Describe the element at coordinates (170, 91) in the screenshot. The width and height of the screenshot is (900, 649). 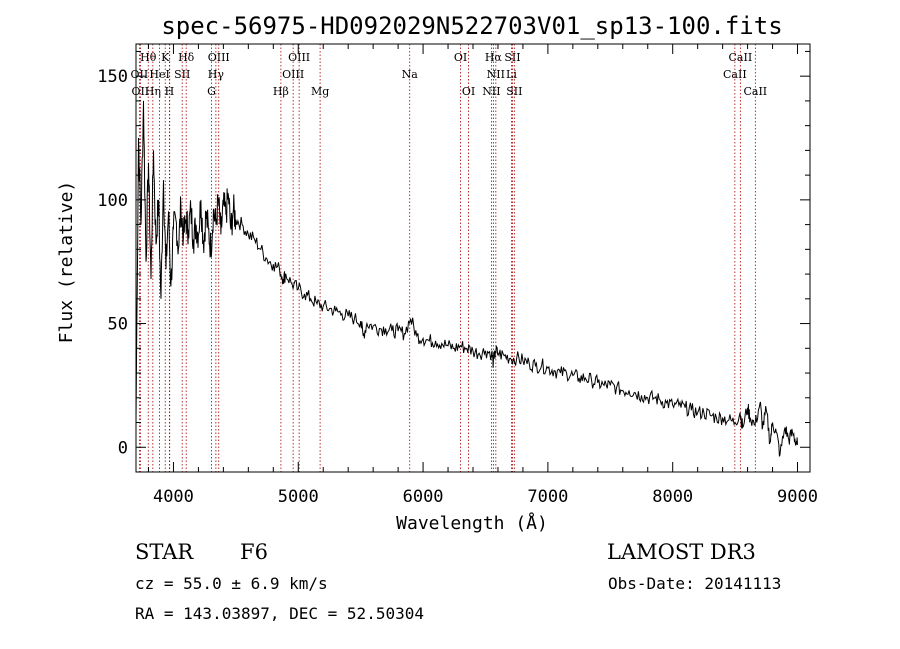
I see `line-label-H: H` at that location.